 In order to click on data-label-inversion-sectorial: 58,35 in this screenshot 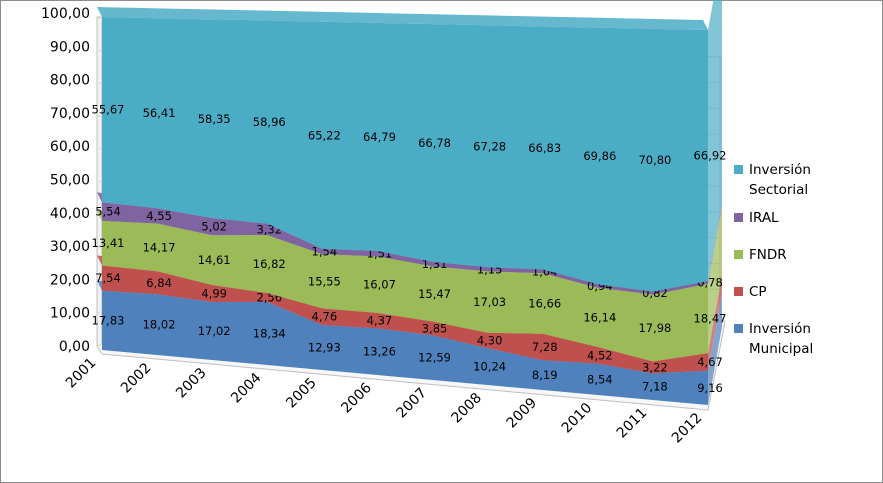, I will do `click(214, 119)`.